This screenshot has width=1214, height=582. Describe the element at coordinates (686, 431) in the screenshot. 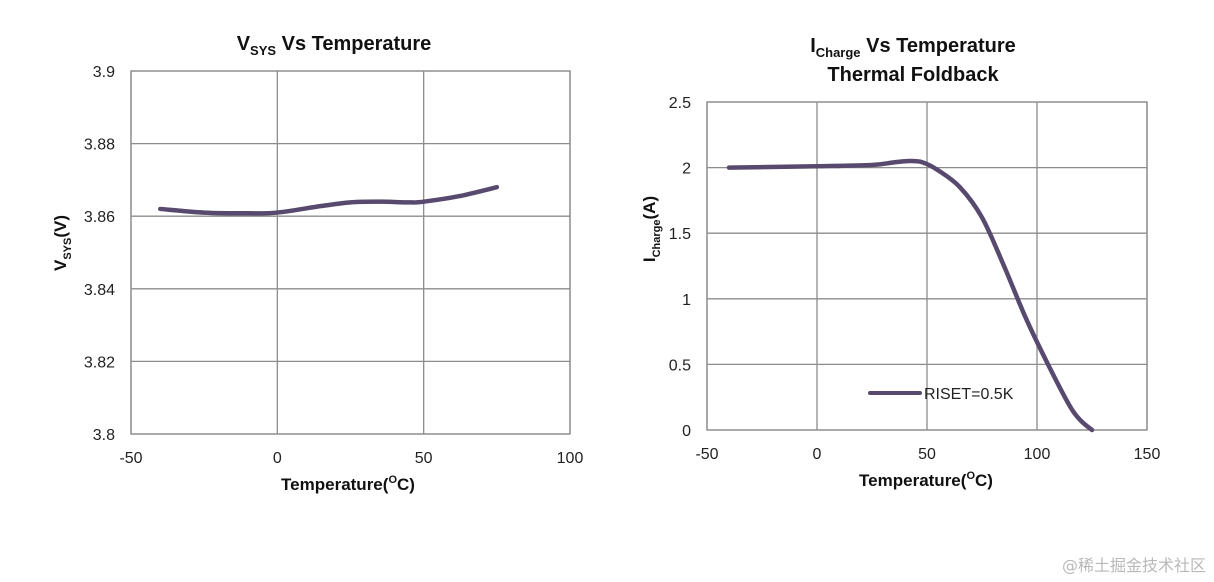

I see `y-tick-label: 0` at that location.